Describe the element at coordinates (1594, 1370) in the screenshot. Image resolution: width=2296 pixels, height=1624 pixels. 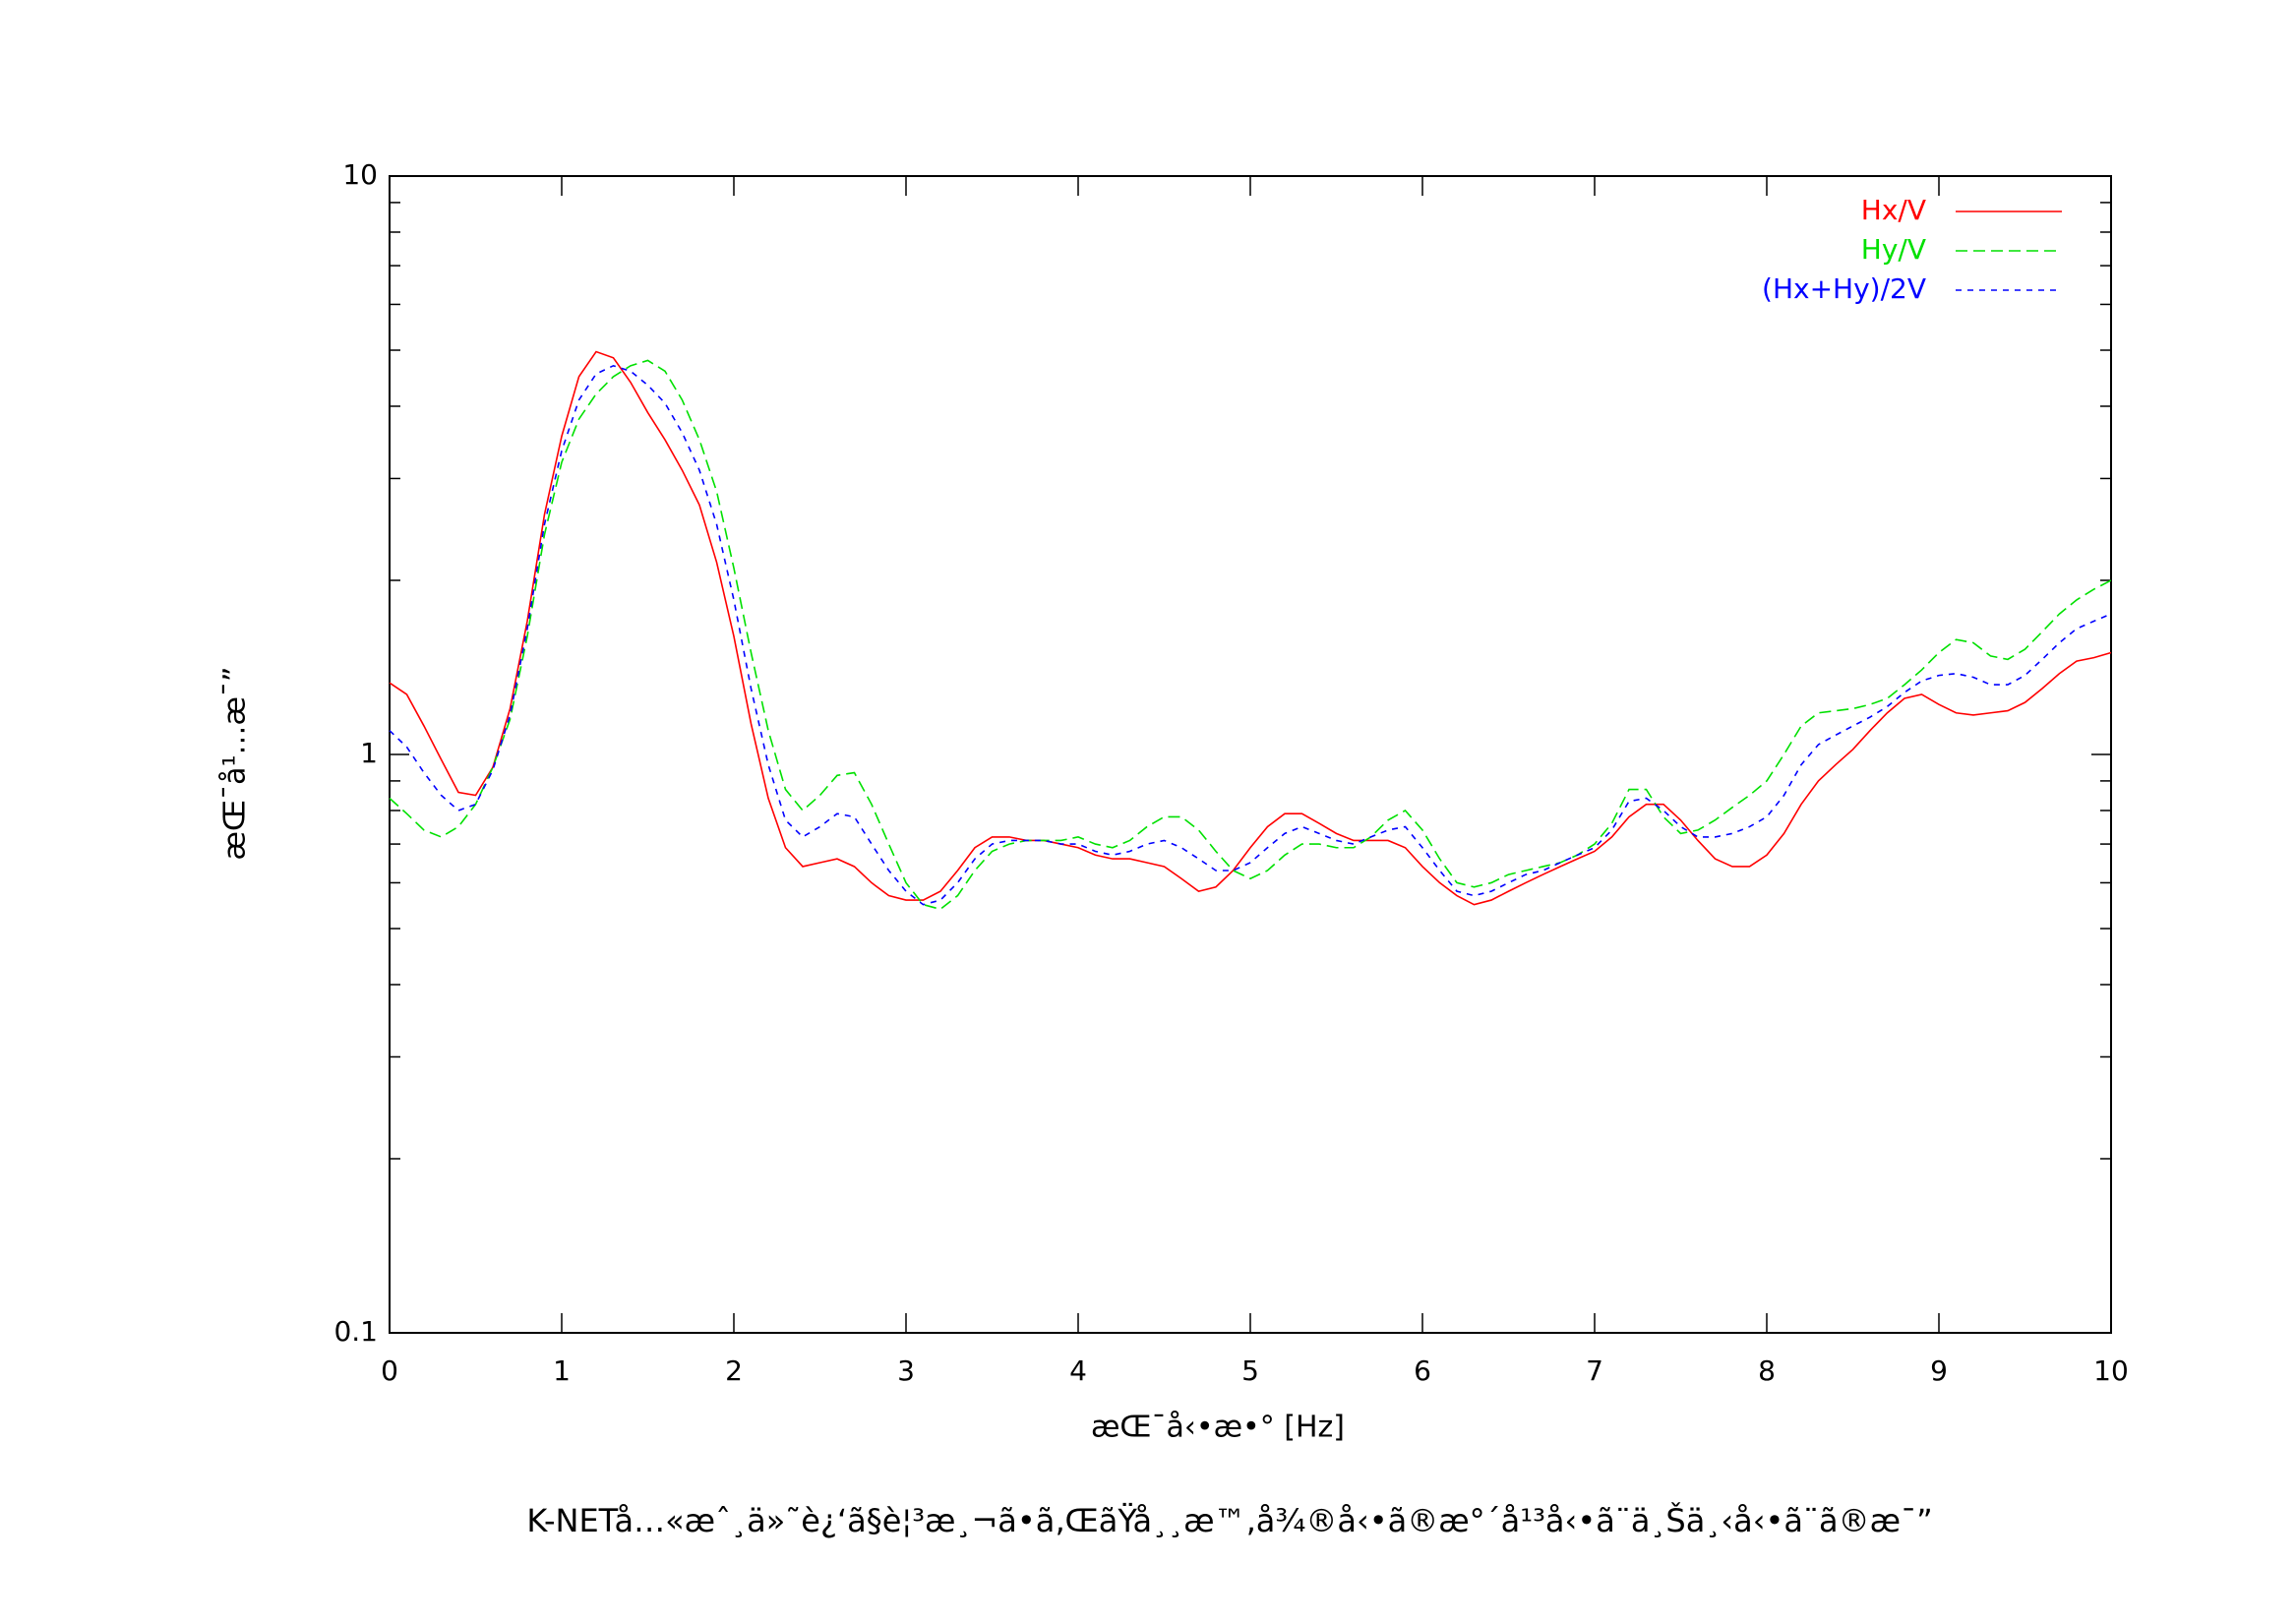
I see `x-tick-label: 7` at that location.